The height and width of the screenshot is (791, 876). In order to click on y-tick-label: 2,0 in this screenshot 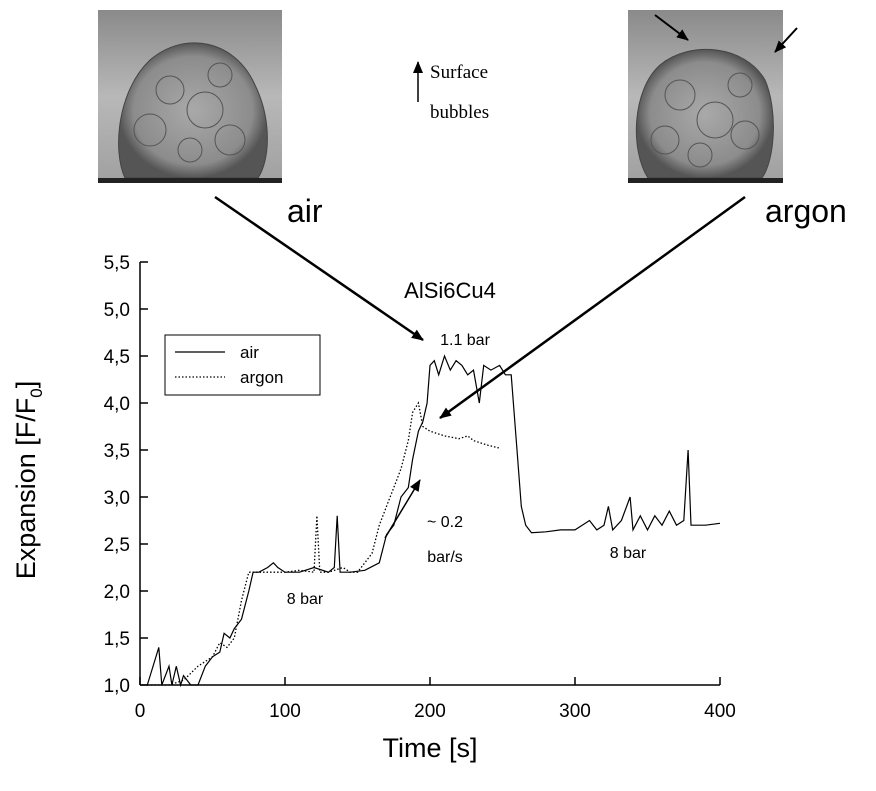, I will do `click(117, 592)`.